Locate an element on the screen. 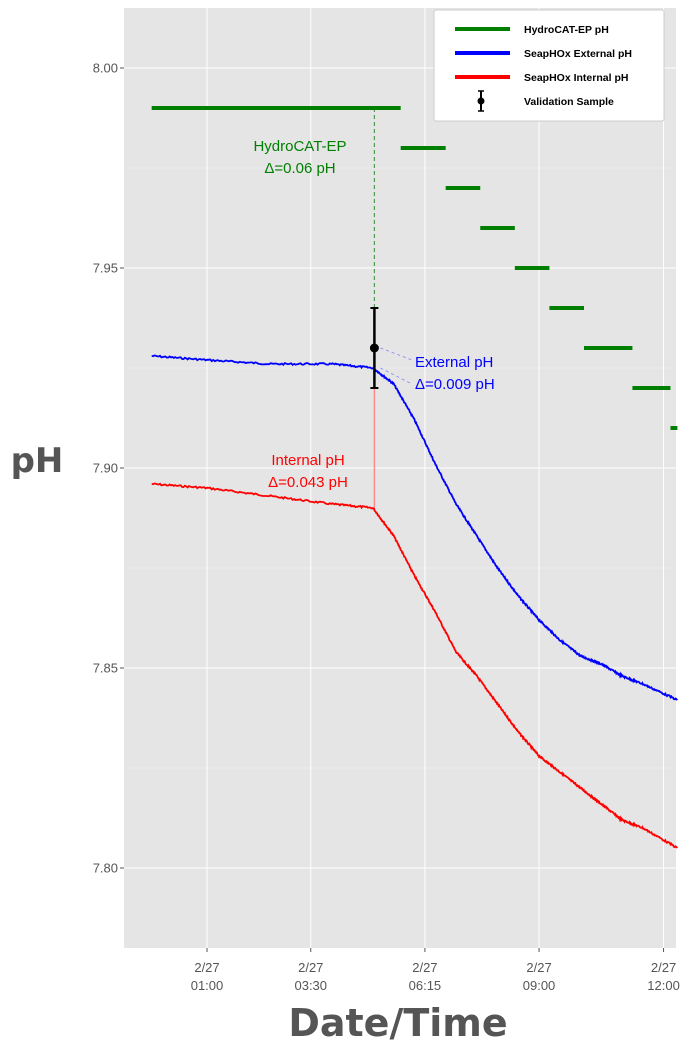 This screenshot has width=682, height=1042. y-tick-label: 7.85 is located at coordinates (105, 668).